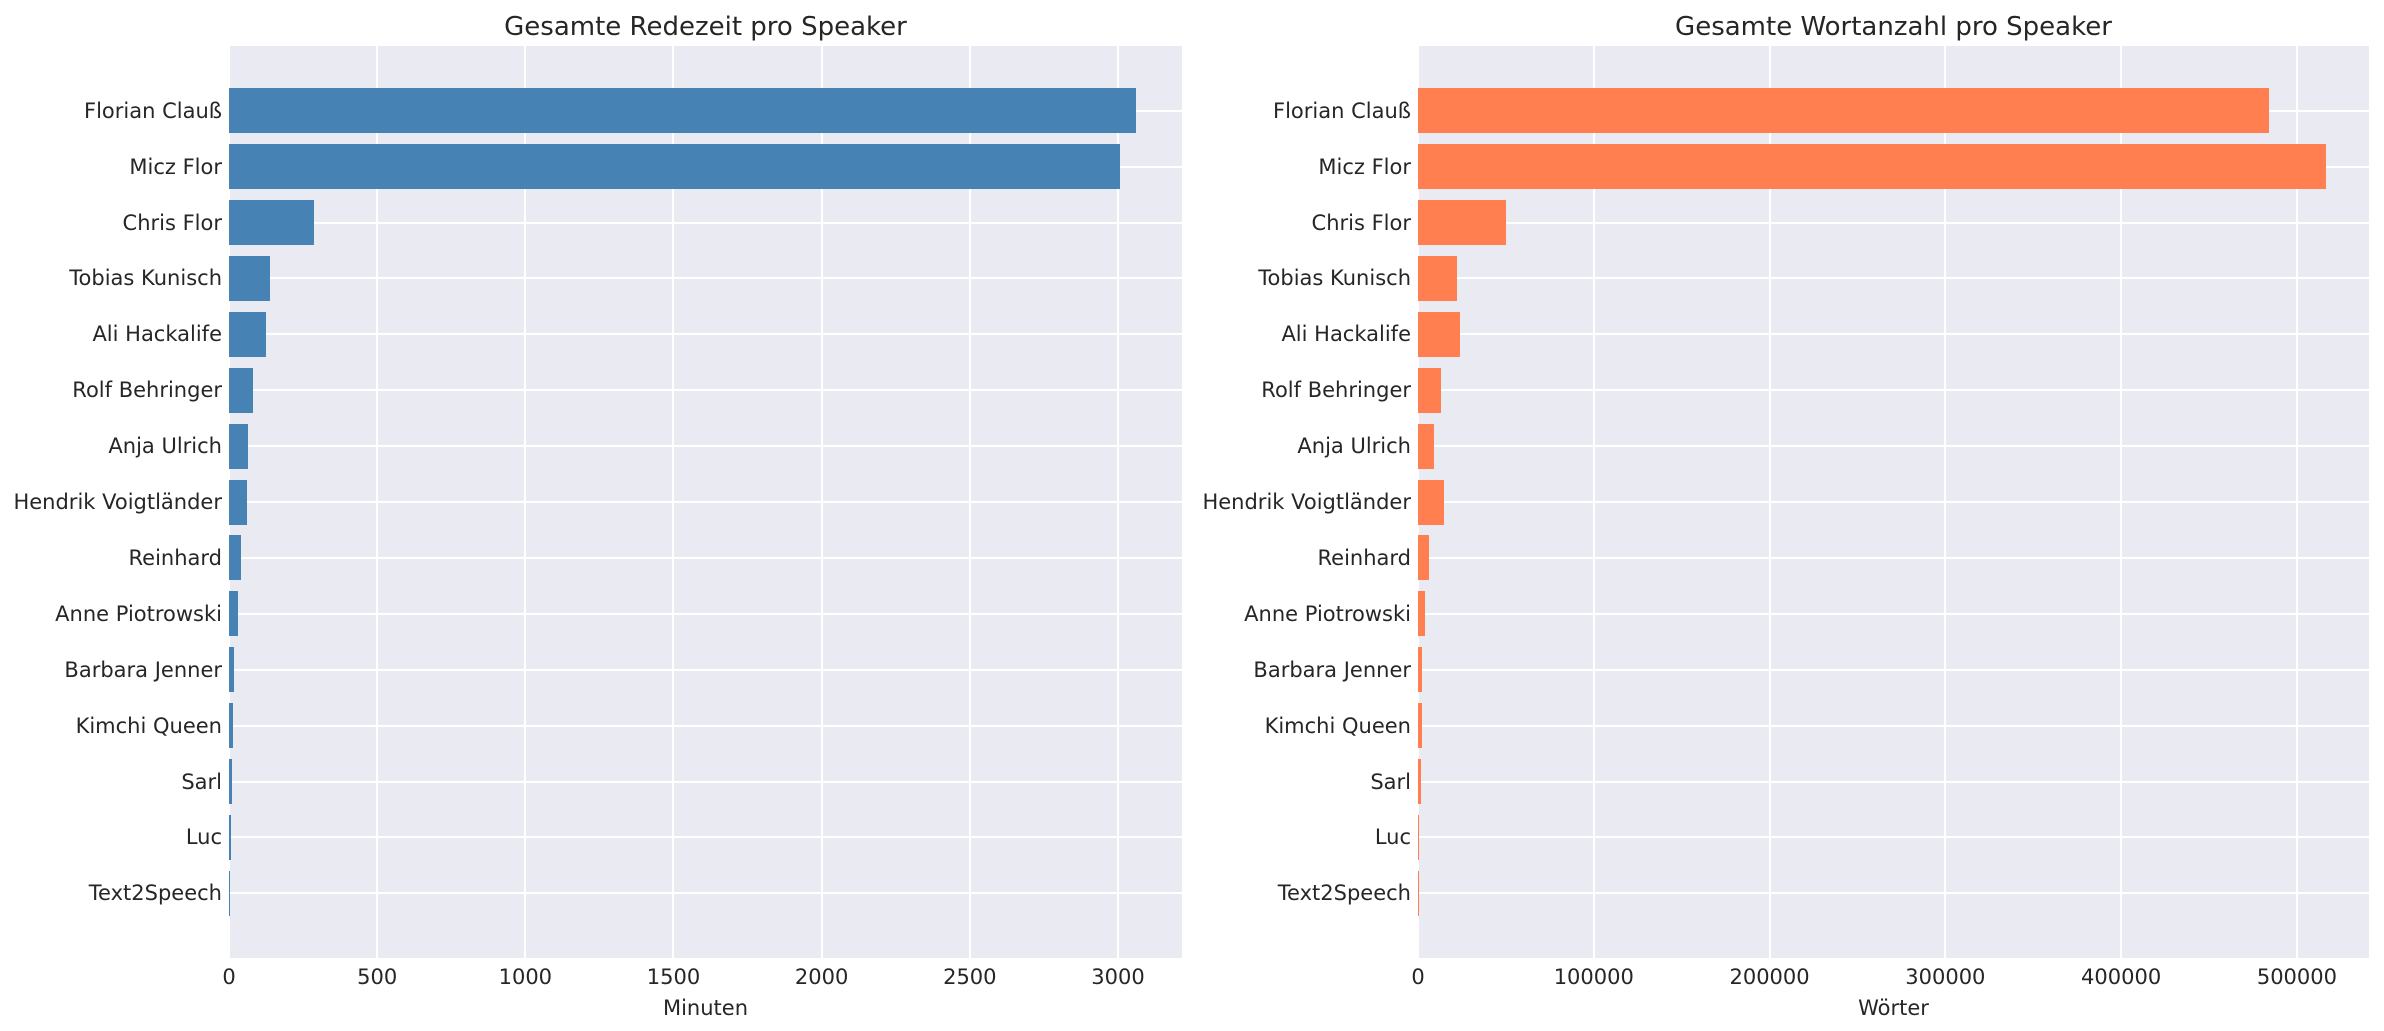 The width and height of the screenshot is (2384, 1031). I want to click on x-tick-label: 200000, so click(1769, 977).